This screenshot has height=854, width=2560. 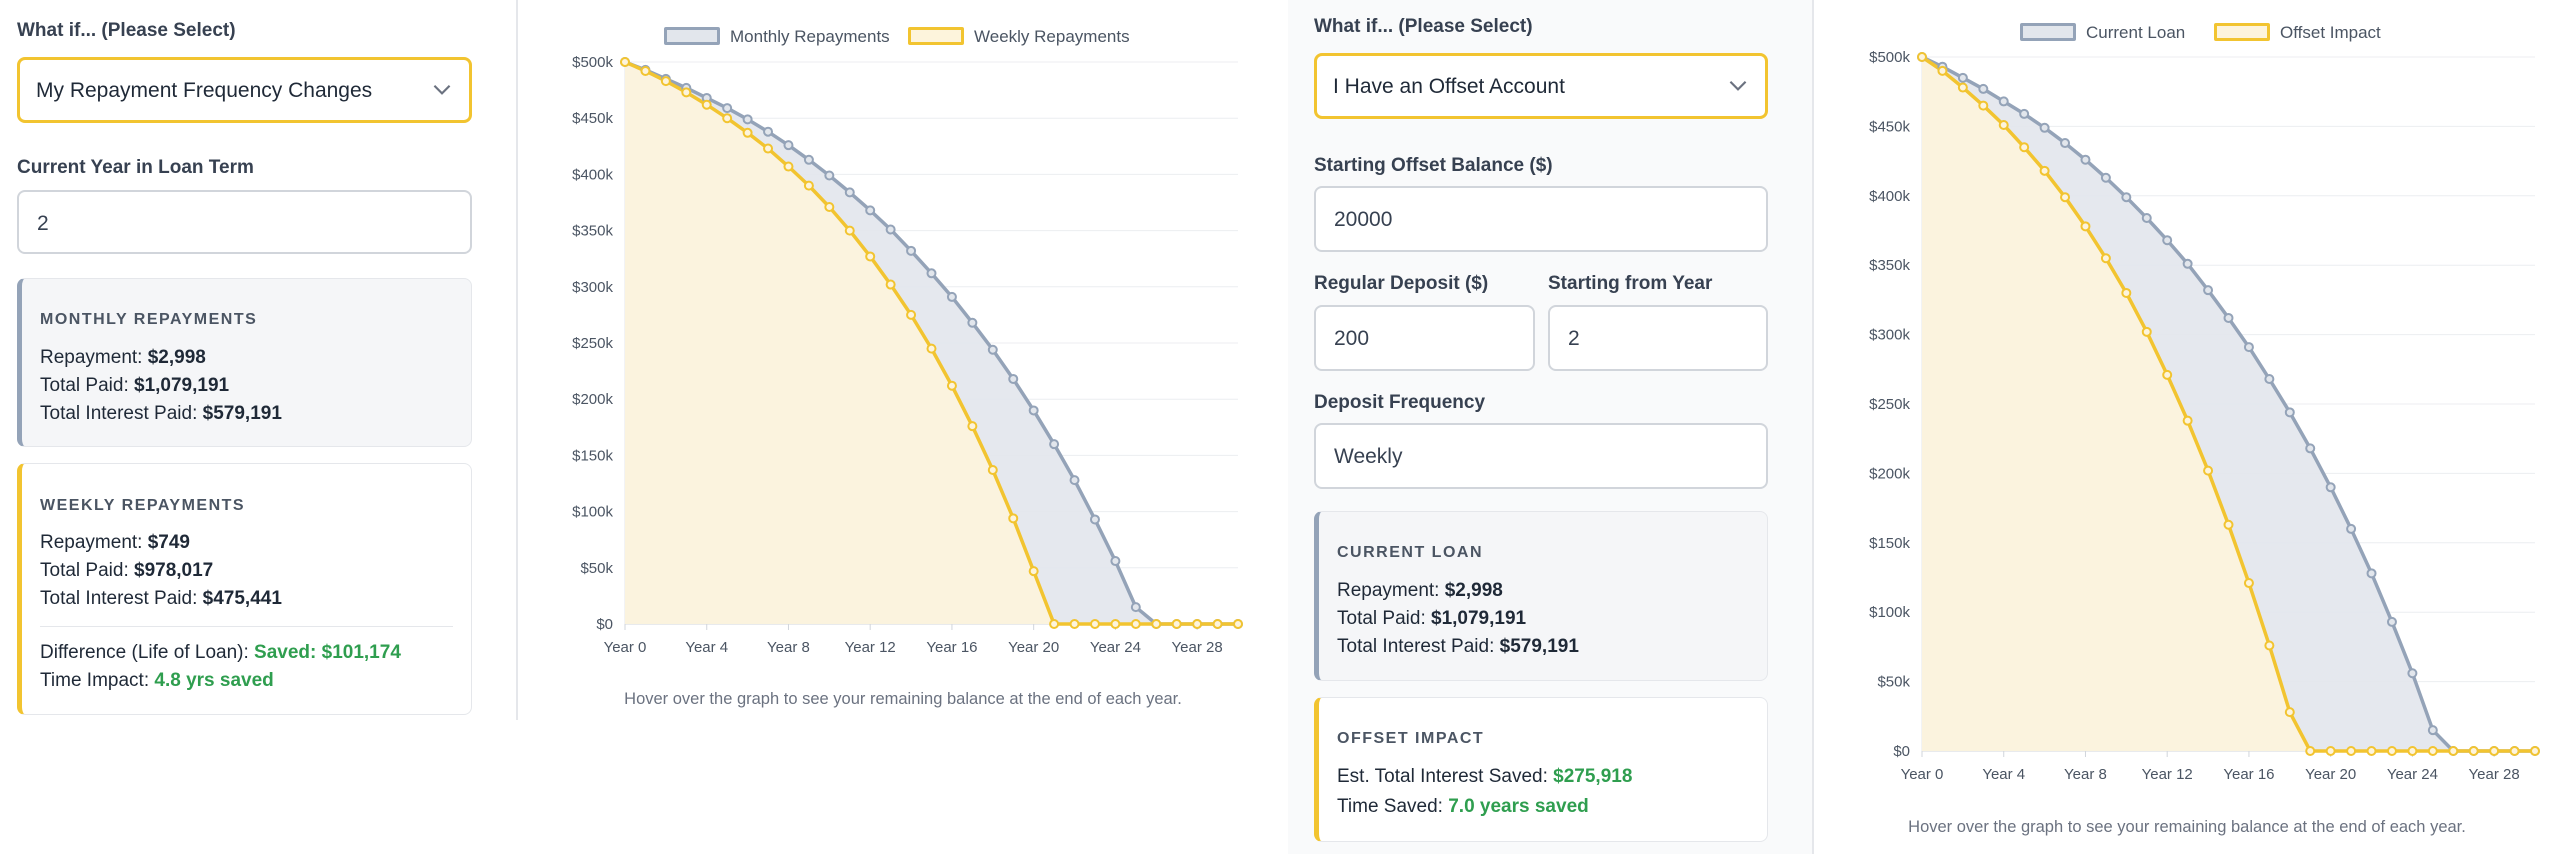 I want to click on panel-divider, so click(x=1813, y=427).